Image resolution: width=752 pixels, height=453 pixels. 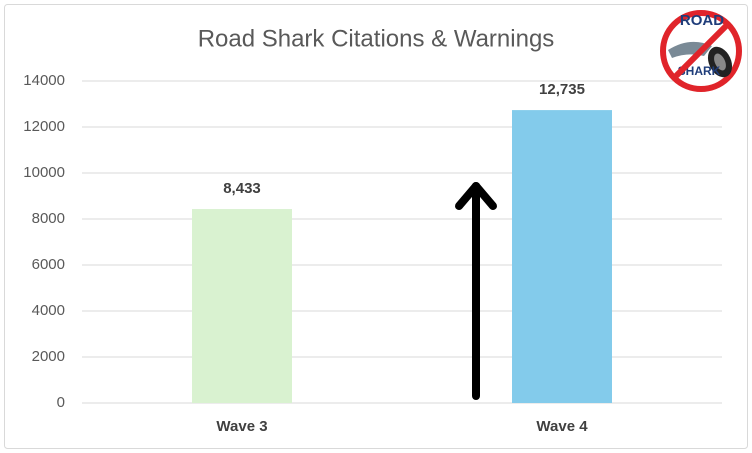 I want to click on y-tick-label: 12000, so click(x=44, y=126).